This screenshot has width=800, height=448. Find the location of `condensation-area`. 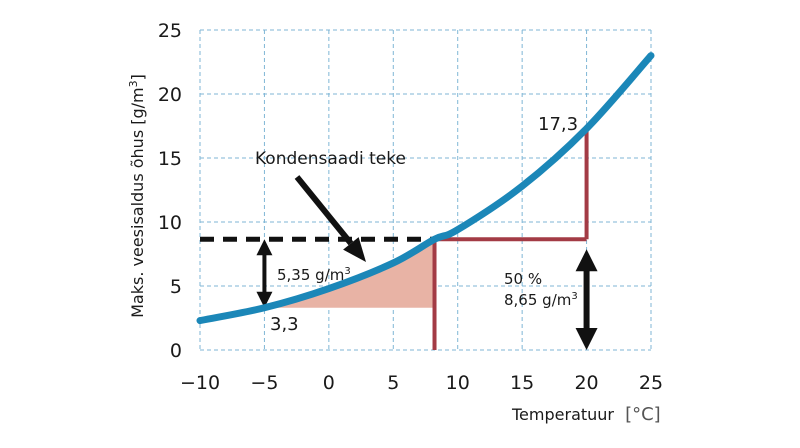

condensation-area is located at coordinates (349, 276).